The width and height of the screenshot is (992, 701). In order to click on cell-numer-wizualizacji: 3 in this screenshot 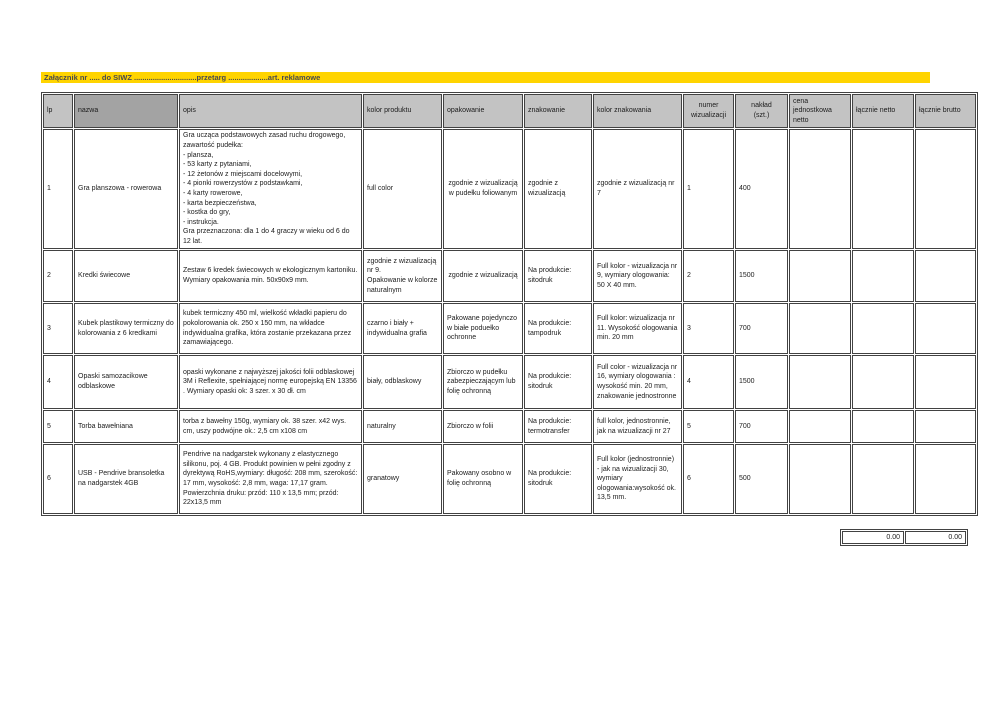, I will do `click(708, 328)`.